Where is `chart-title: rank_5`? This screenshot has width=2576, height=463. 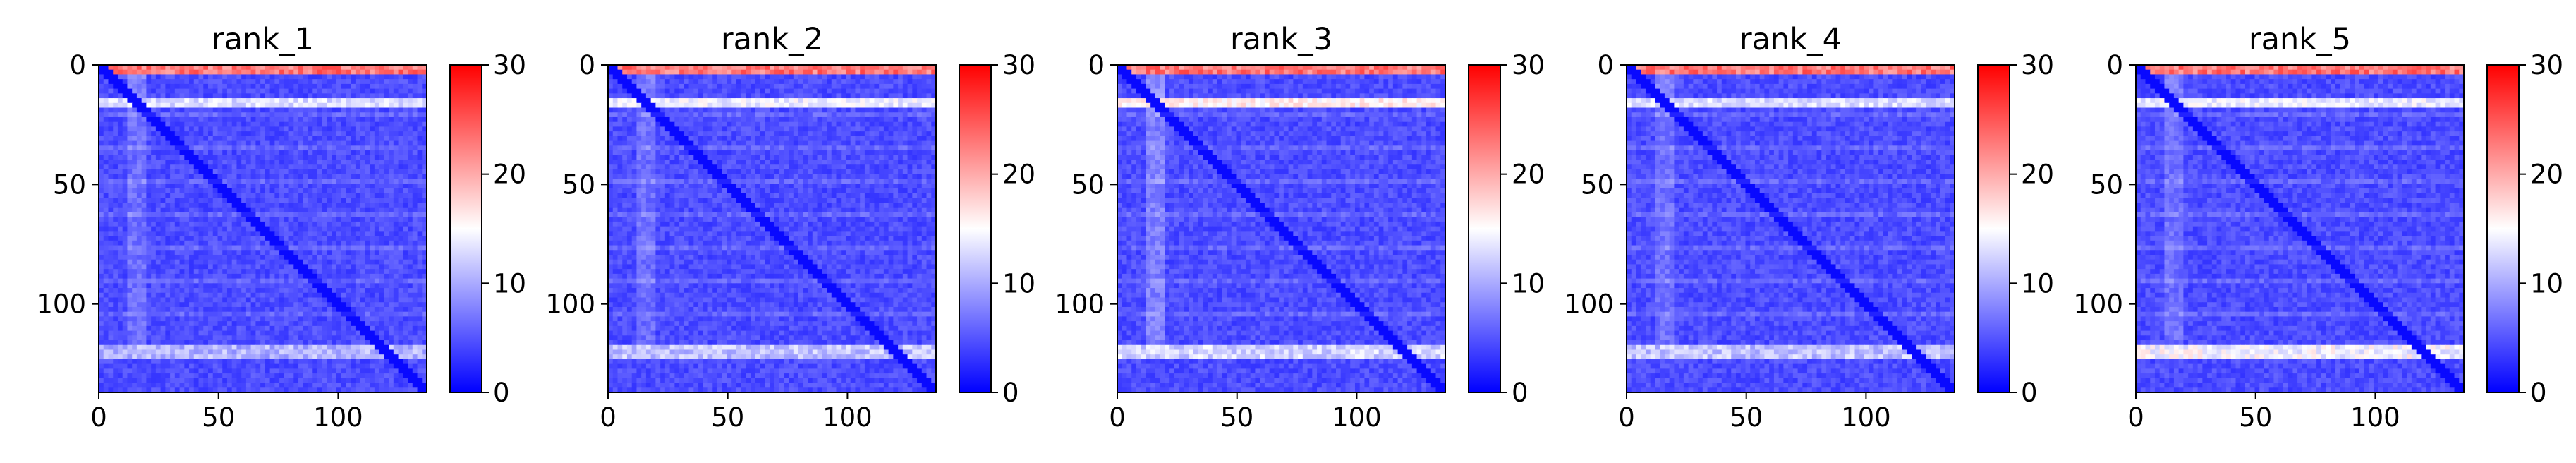 chart-title: rank_5 is located at coordinates (2300, 39).